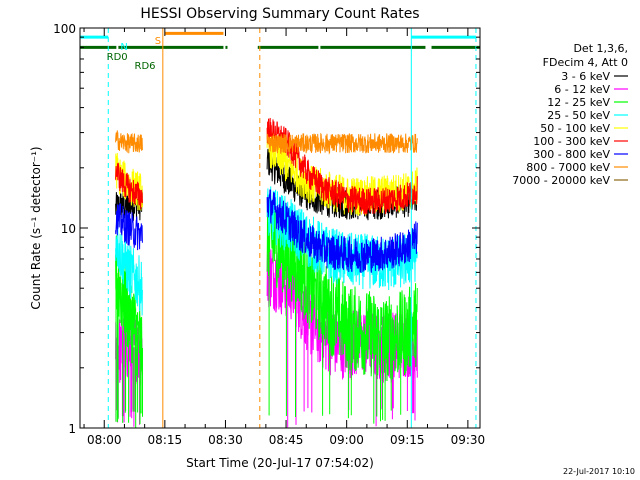  I want to click on legend-header-line: FDecim 4, Att 0, so click(585, 62).